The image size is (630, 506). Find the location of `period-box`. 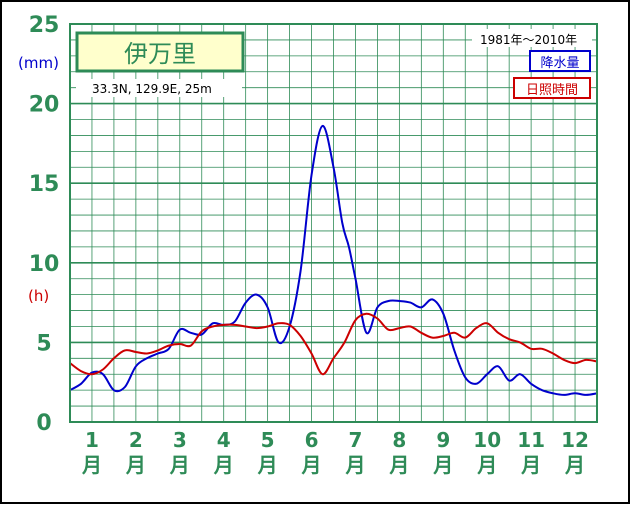

period-box is located at coordinates (532, 38).